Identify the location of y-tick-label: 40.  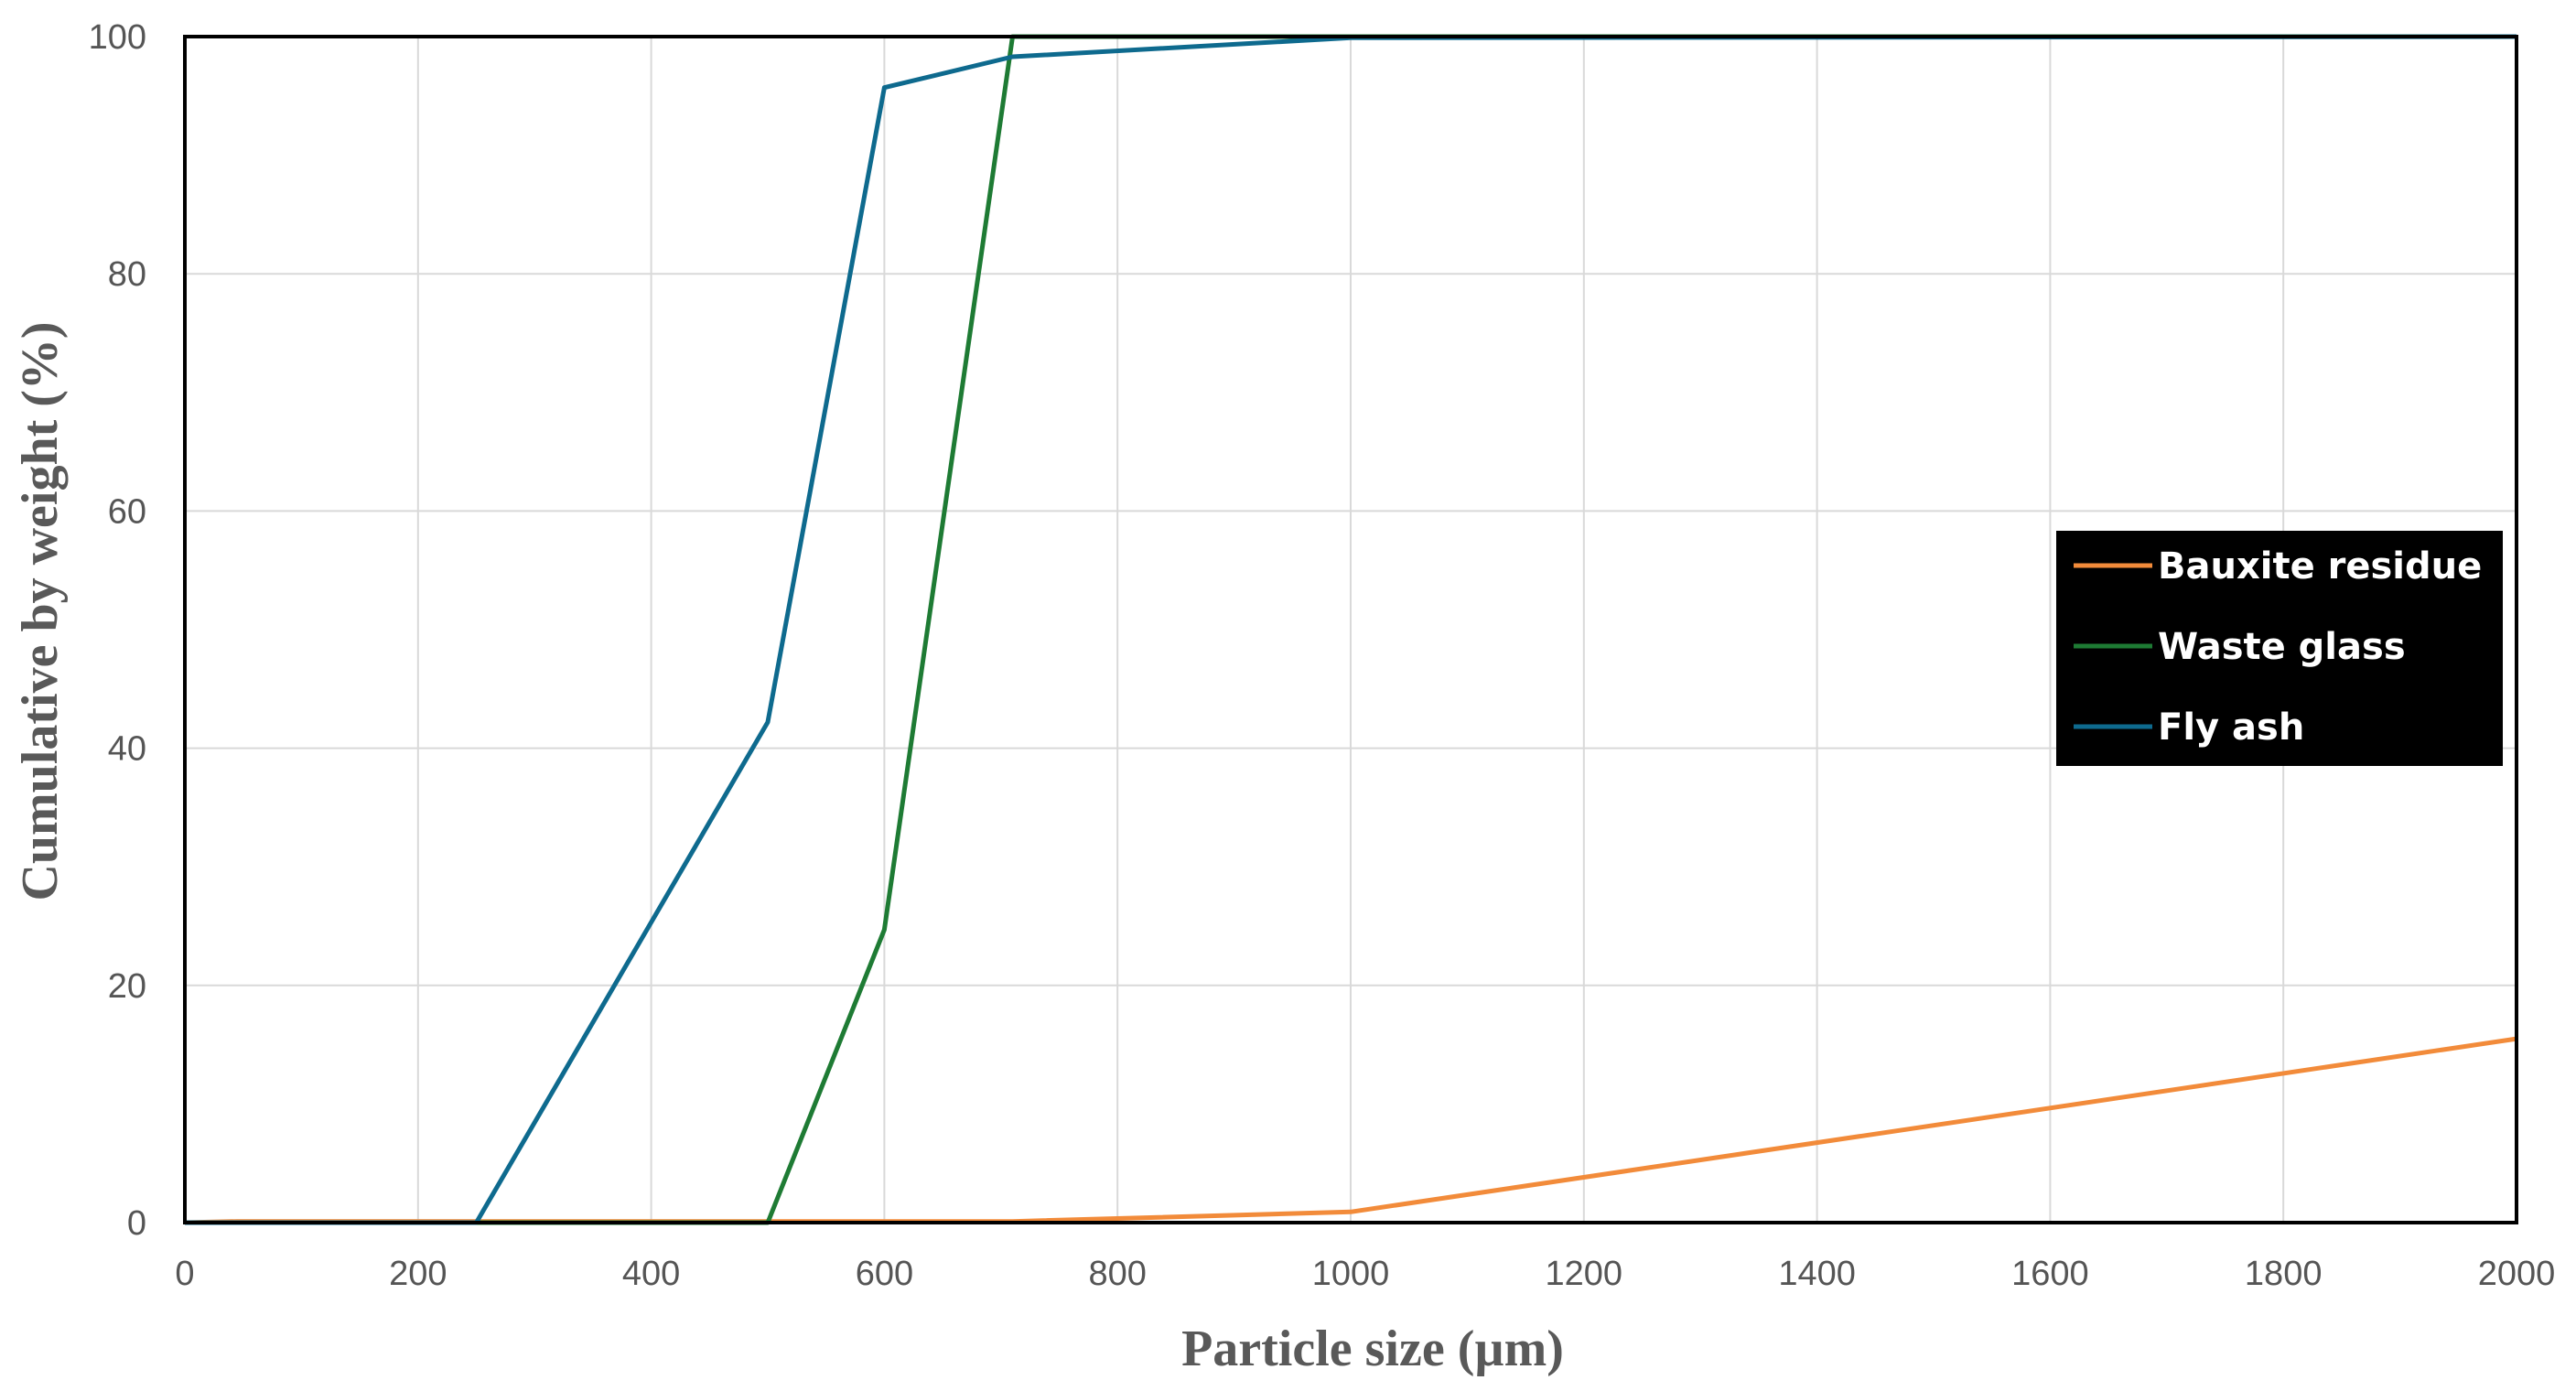
(127, 749).